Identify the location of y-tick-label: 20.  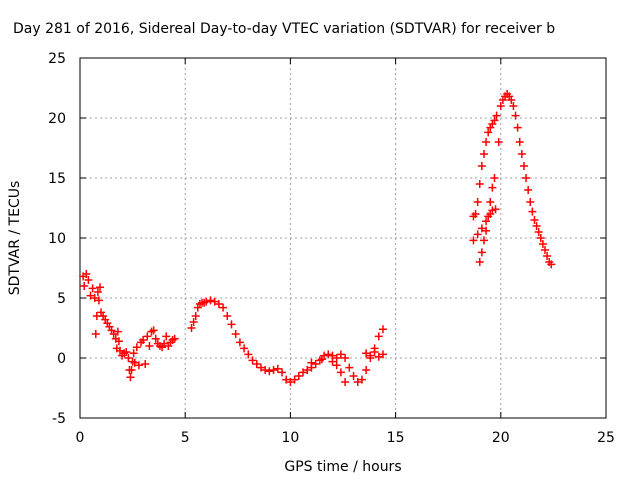
(57, 119).